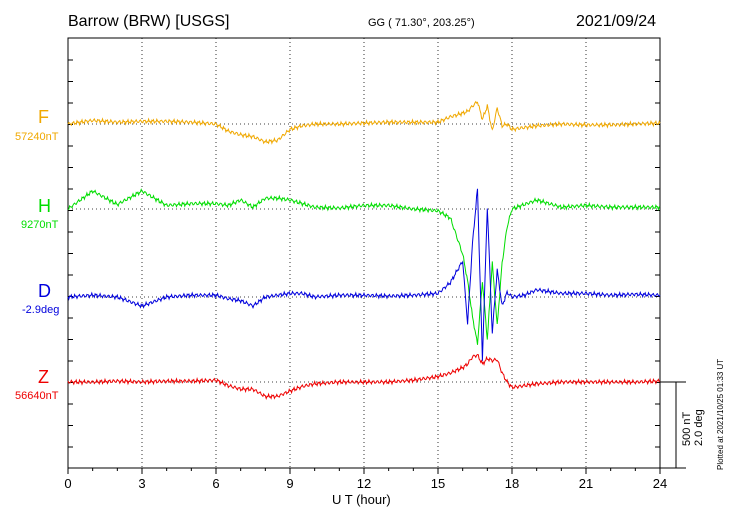 The width and height of the screenshot is (730, 520). What do you see at coordinates (37, 396) in the screenshot?
I see `channel-z-baseline: 56640nT` at bounding box center [37, 396].